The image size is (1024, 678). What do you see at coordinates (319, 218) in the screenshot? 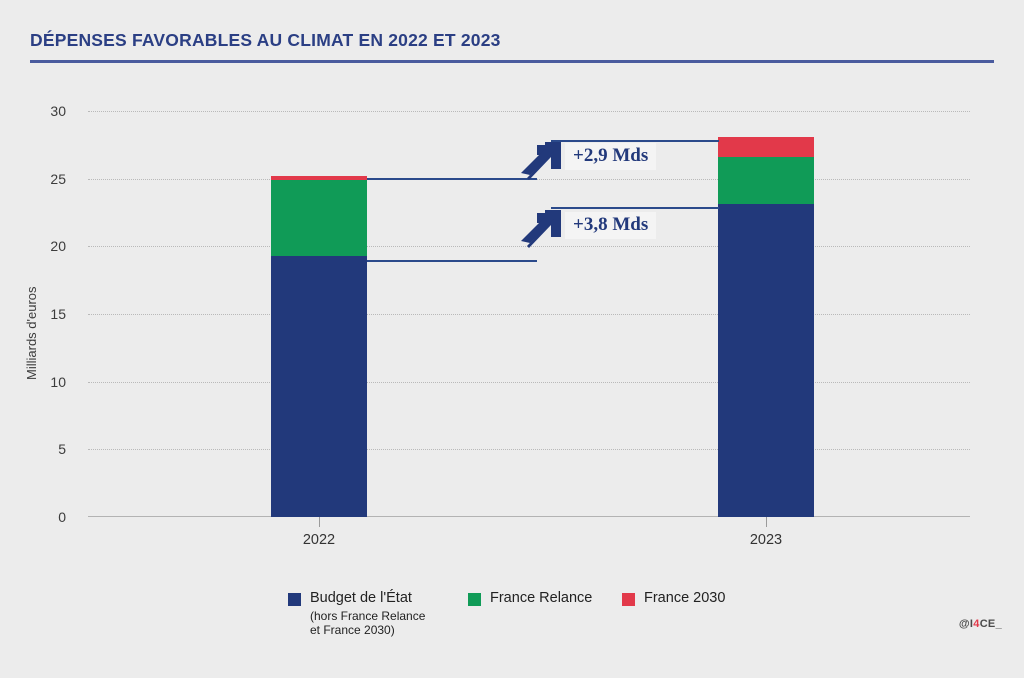
I see `bar-segment-2022-relance` at bounding box center [319, 218].